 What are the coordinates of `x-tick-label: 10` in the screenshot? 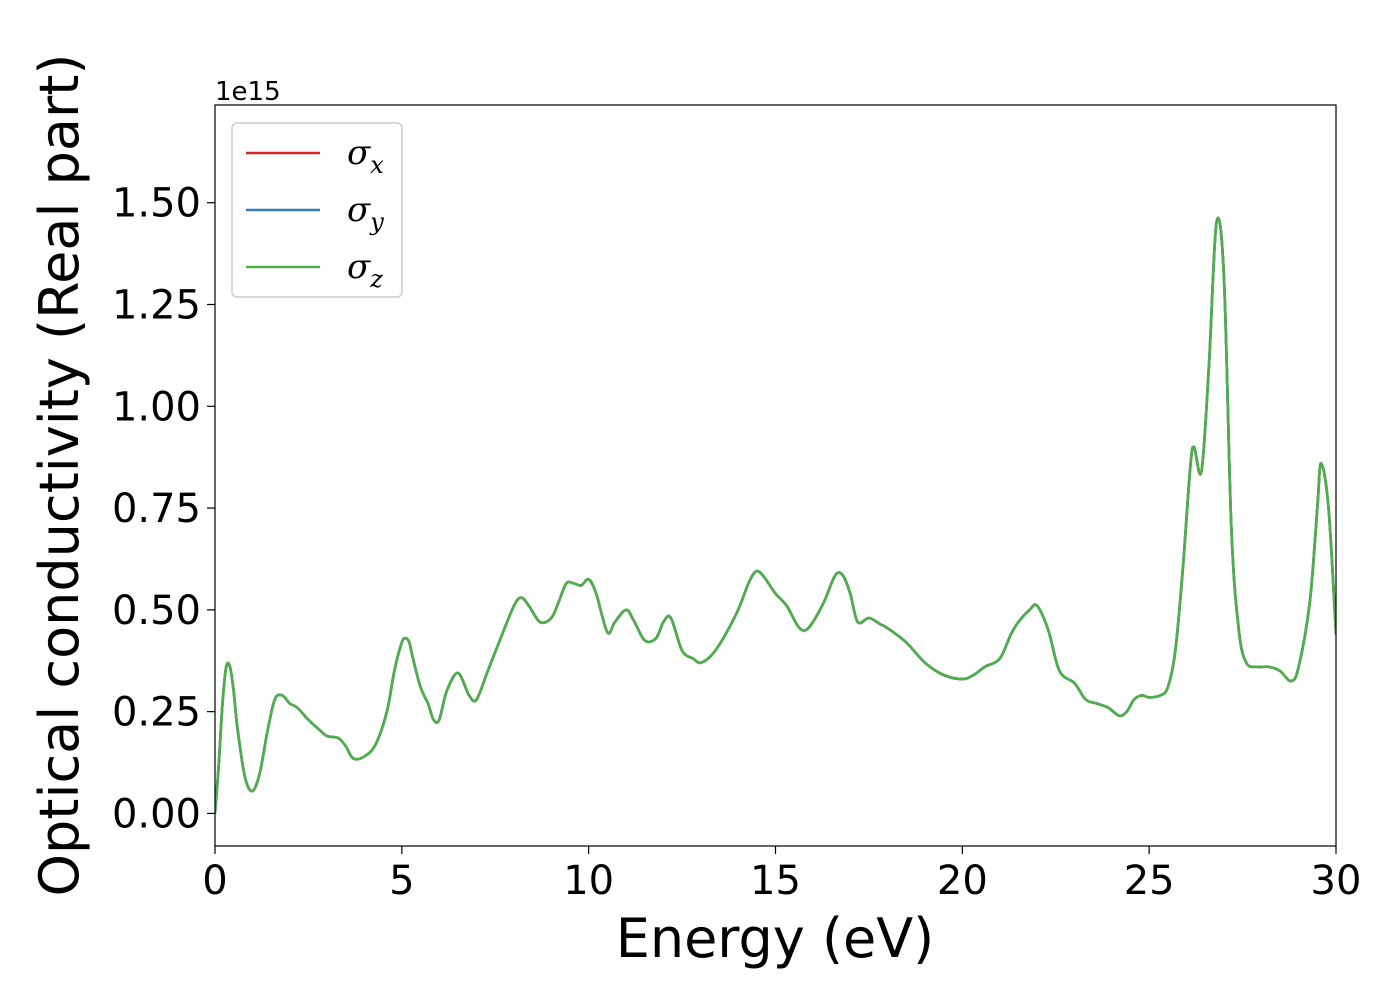 It's located at (588, 881).